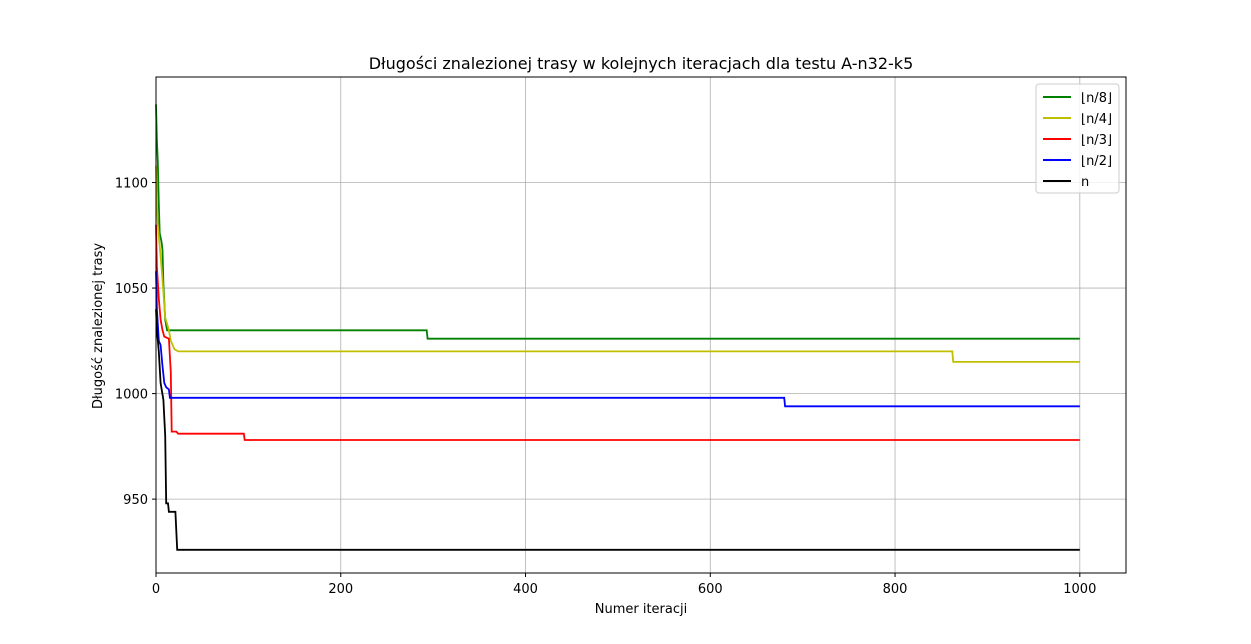 The width and height of the screenshot is (1251, 644). I want to click on y-tick-label: 1050, so click(131, 289).